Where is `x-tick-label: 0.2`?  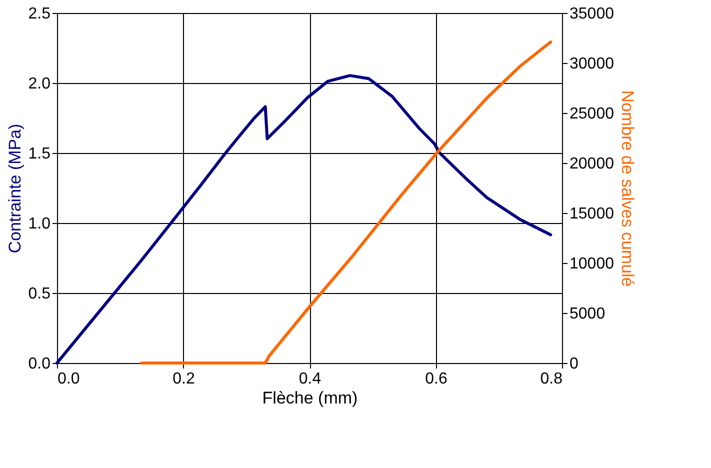
x-tick-label: 0.2 is located at coordinates (183, 379).